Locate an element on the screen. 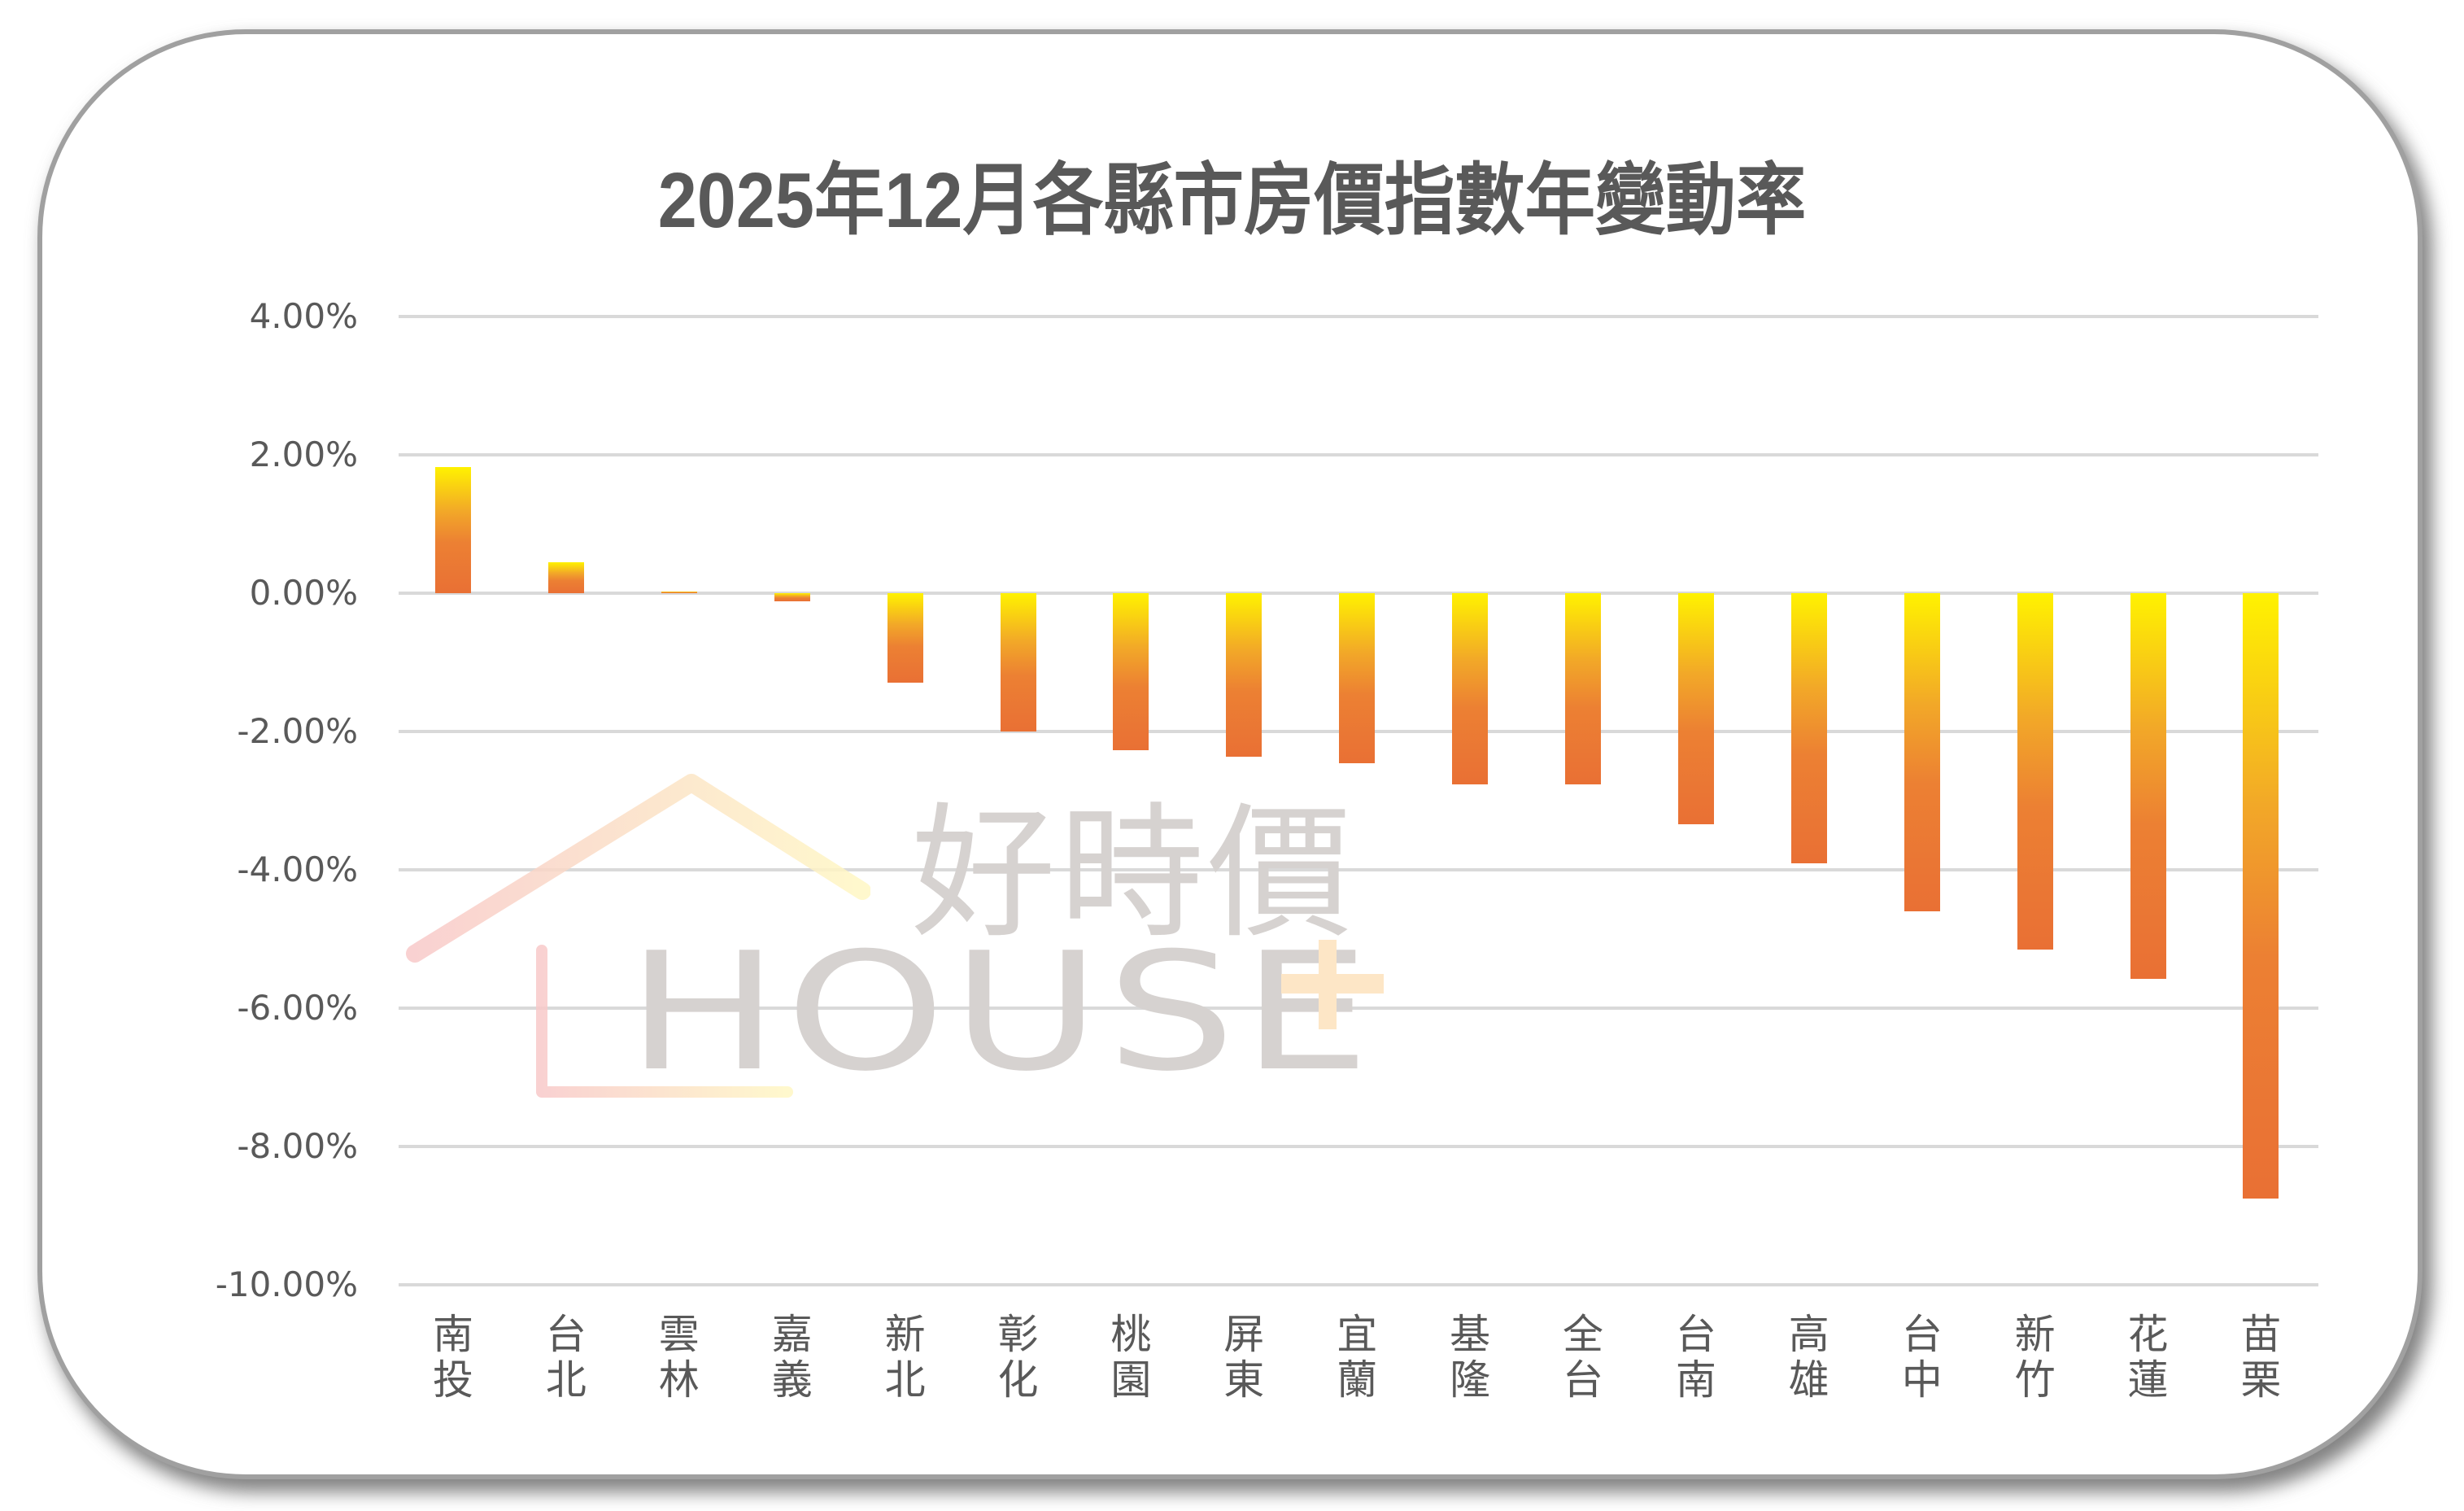 This screenshot has width=2464, height=1511. x-axis-label: 彰化 is located at coordinates (1018, 1357).